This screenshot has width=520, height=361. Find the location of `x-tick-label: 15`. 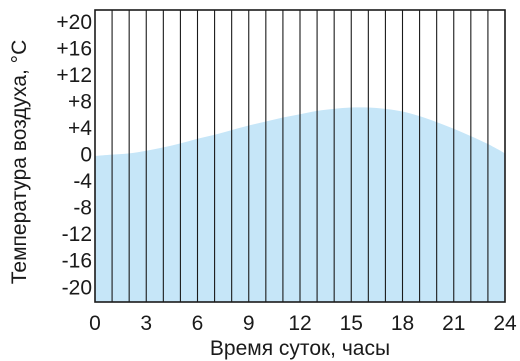

x-tick-label: 15 is located at coordinates (351, 323).